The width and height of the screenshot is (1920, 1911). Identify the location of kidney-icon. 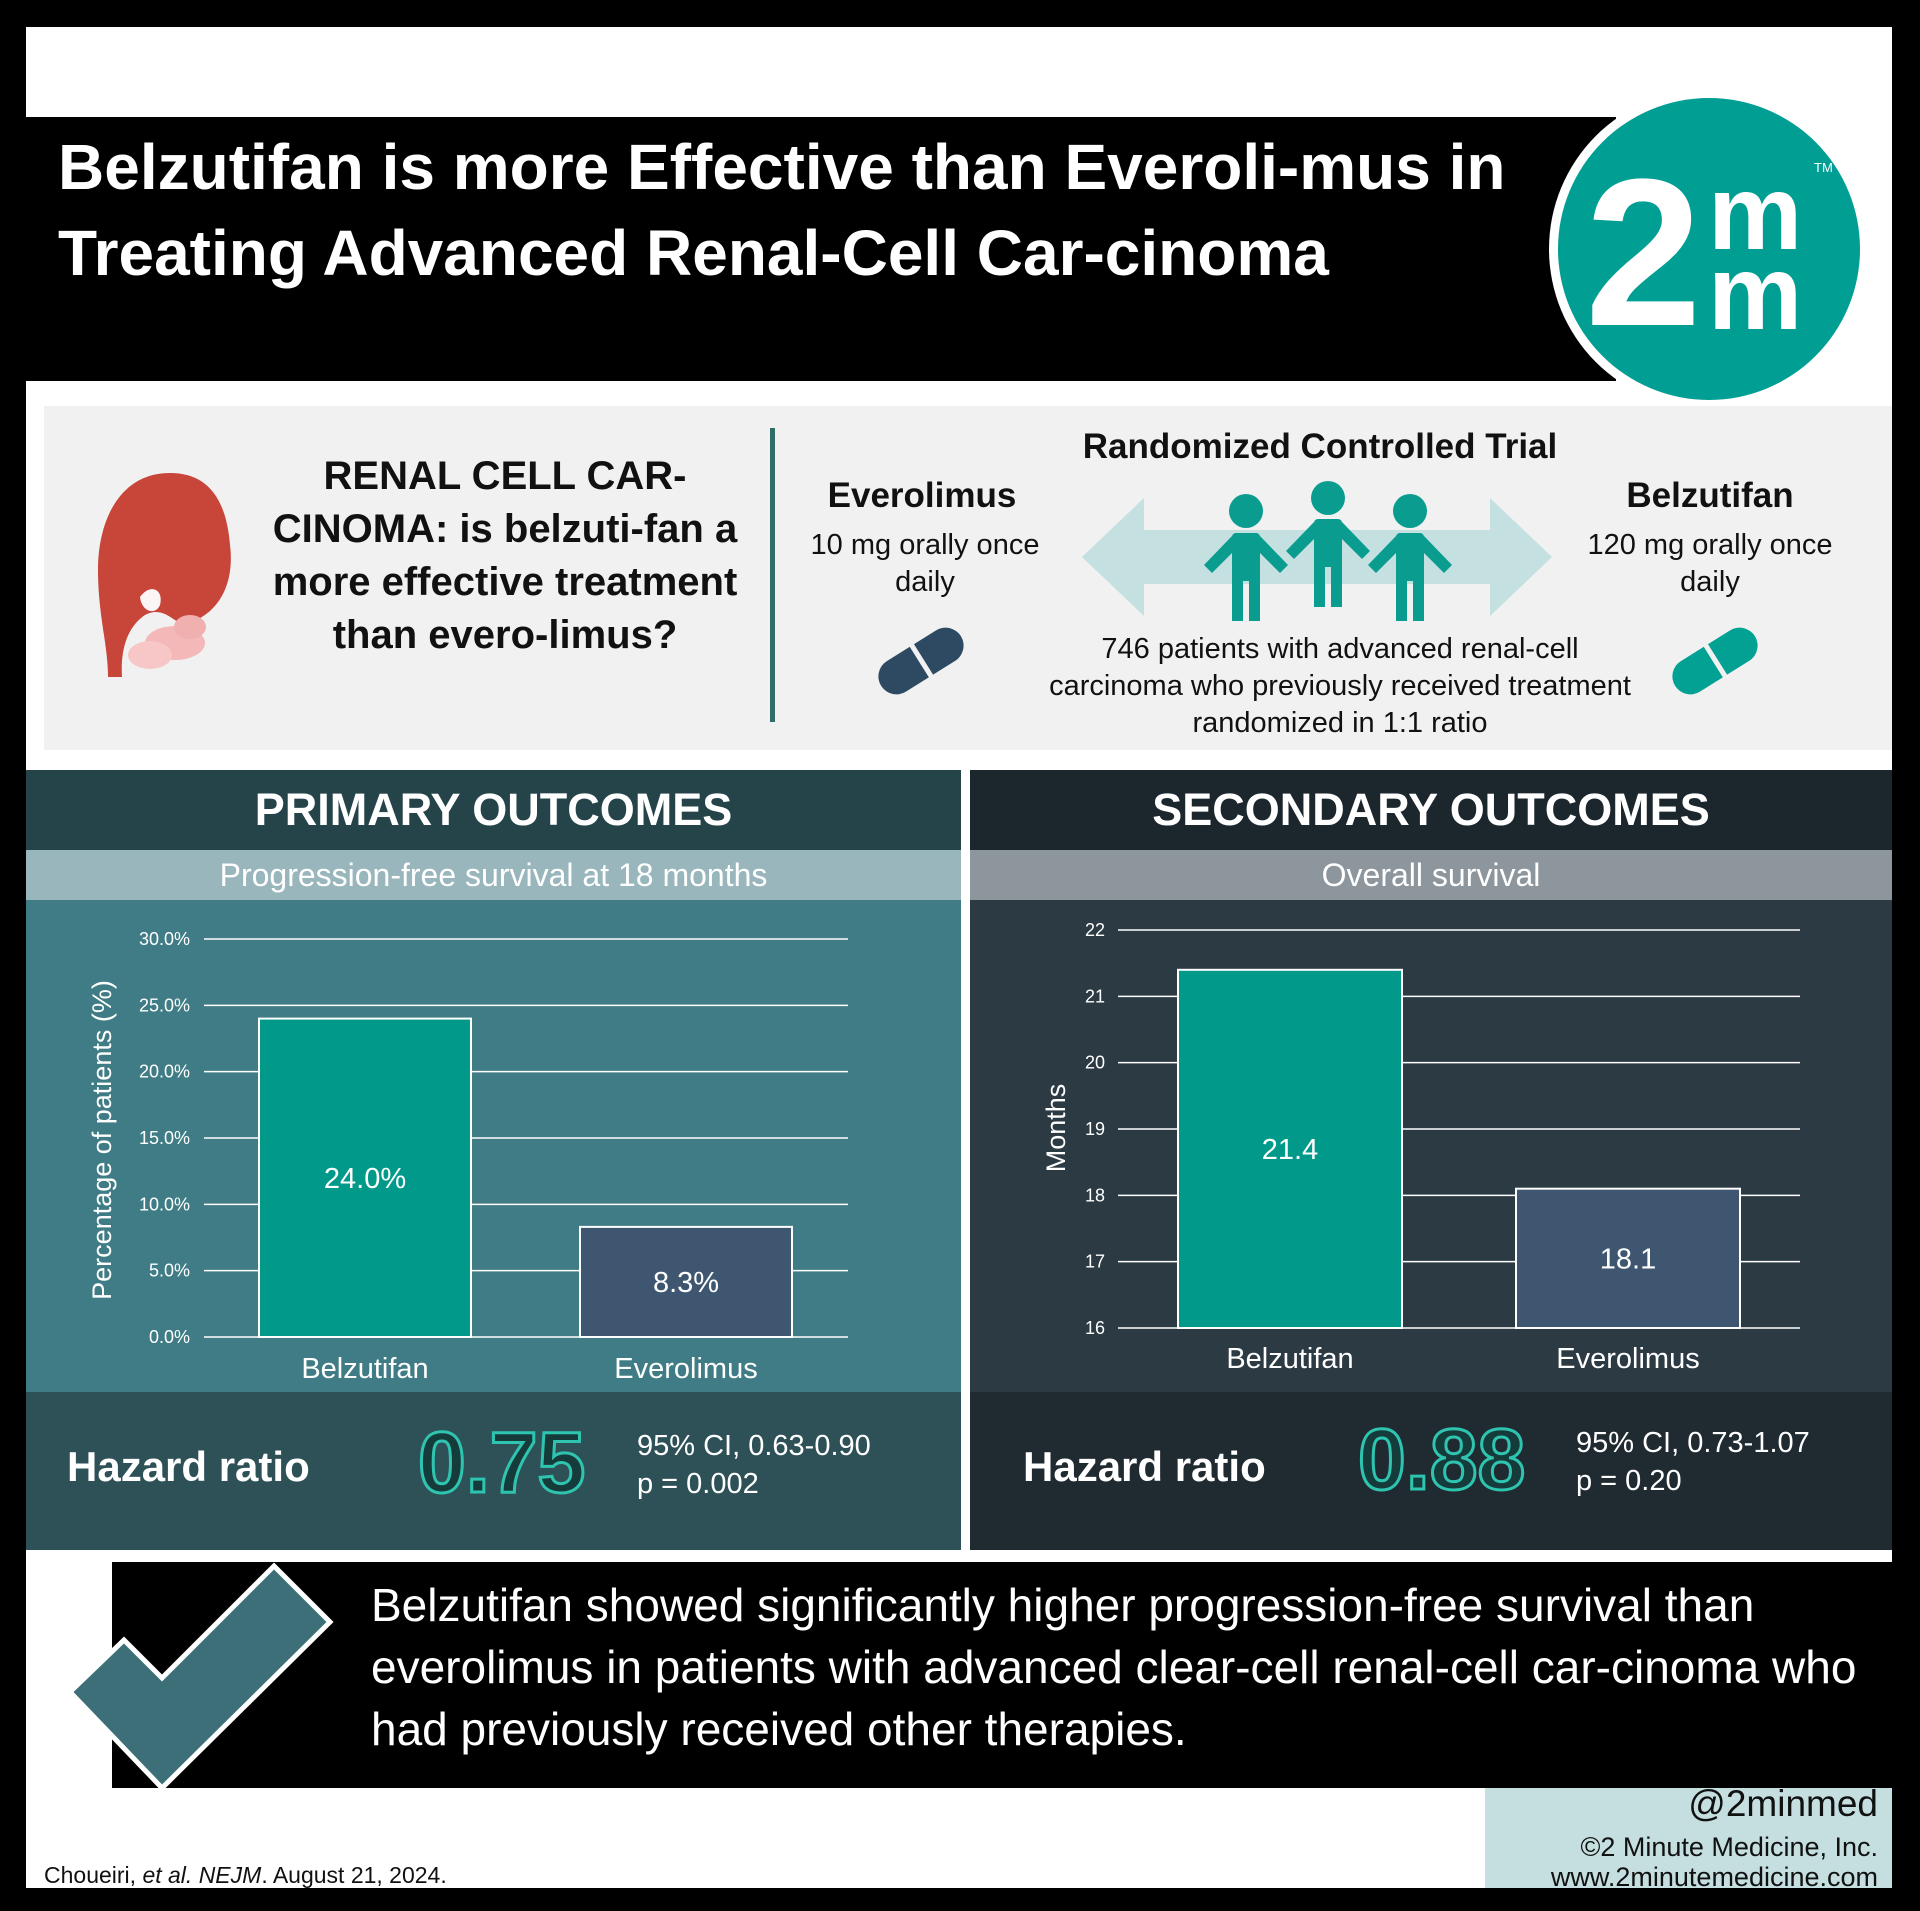
(164, 575).